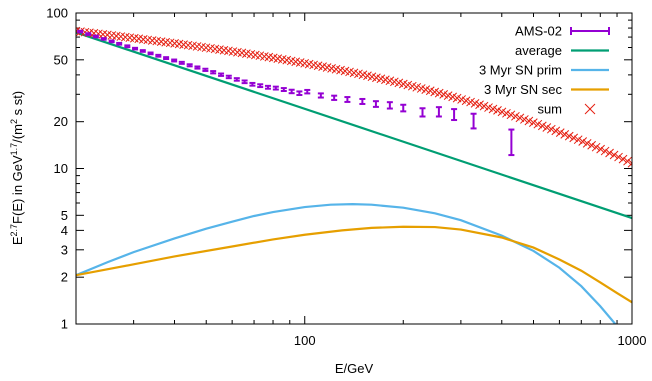 The image size is (652, 381). I want to click on y-tick-label: 1, so click(64, 324).